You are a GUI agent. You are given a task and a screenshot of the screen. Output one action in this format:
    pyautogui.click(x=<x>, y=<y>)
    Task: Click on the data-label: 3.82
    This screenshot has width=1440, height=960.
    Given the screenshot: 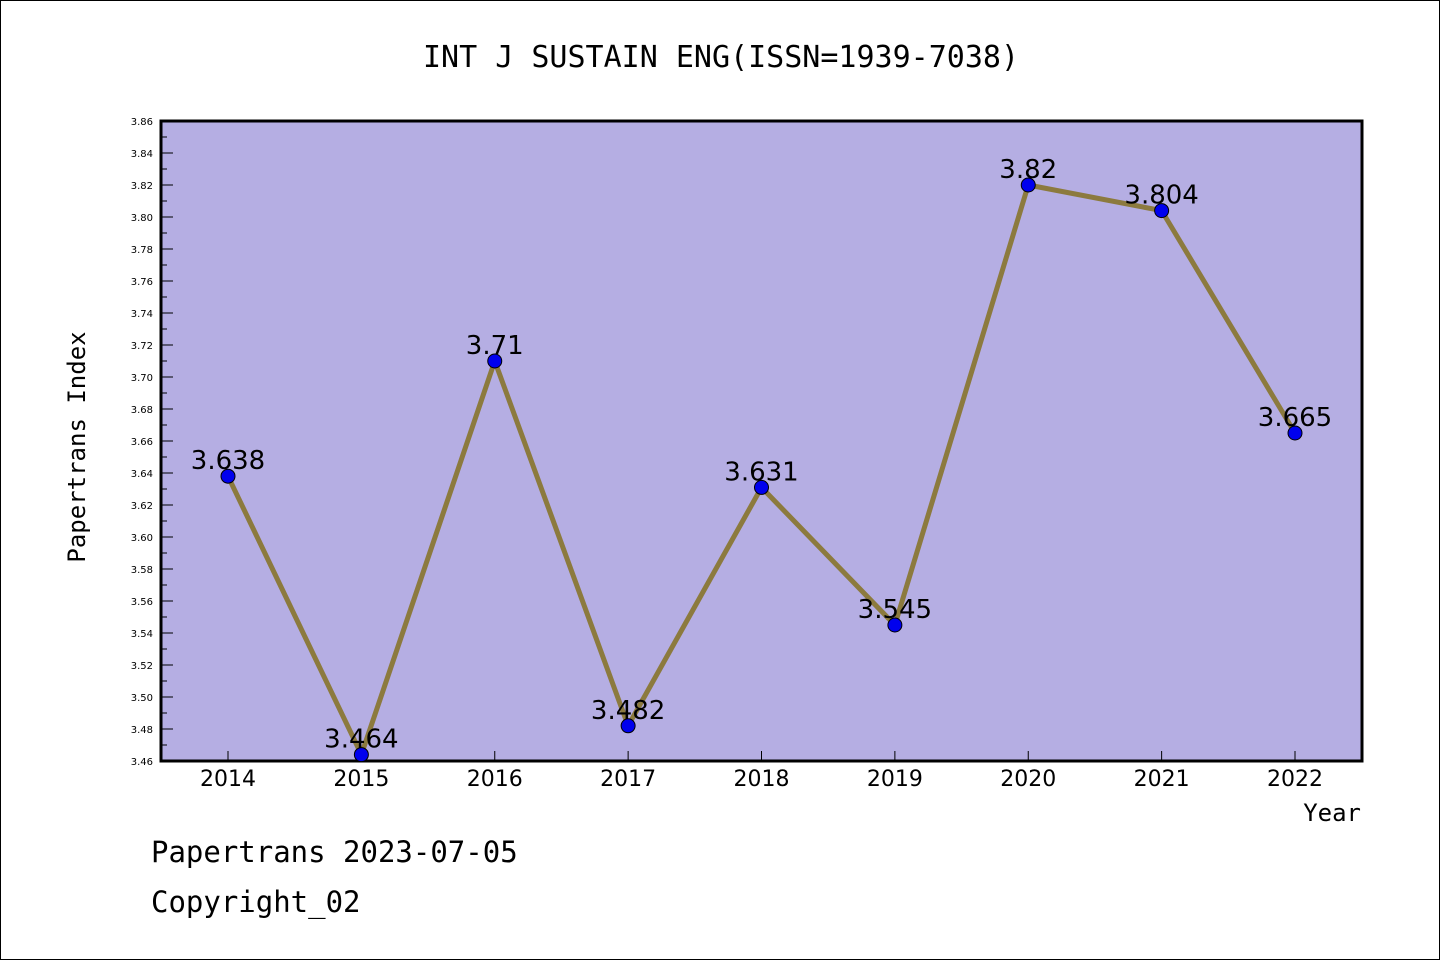 What is the action you would take?
    pyautogui.click(x=1028, y=170)
    